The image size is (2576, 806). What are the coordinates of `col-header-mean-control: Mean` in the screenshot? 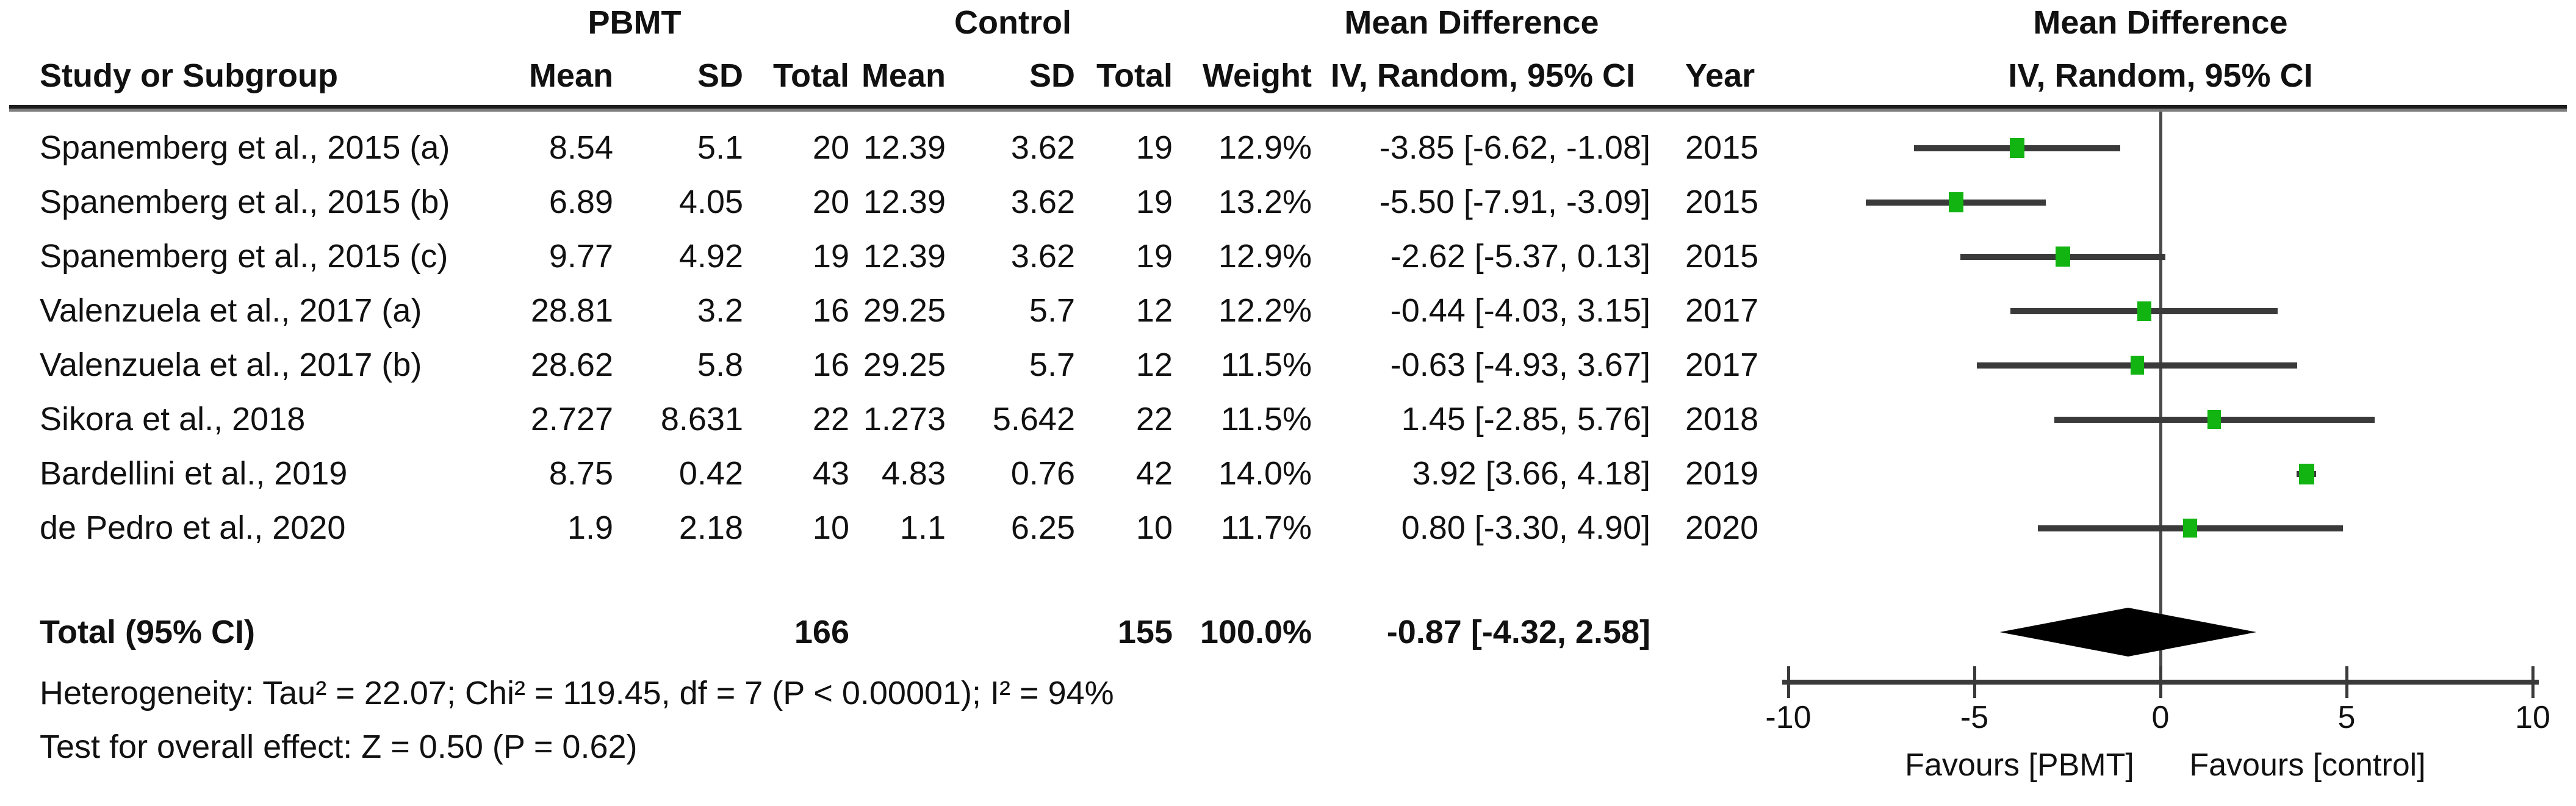 It's located at (903, 76).